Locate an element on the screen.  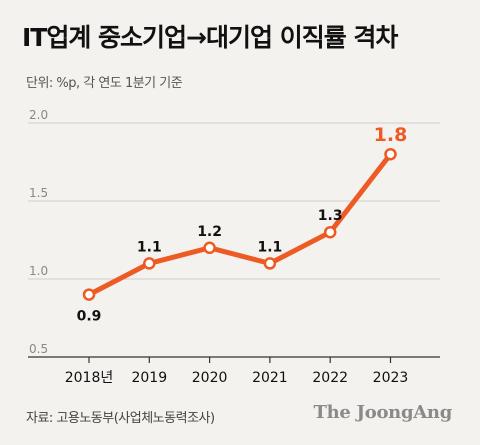
unit-note: 단위: %p, 각 연도 1분기 기준 is located at coordinates (104, 83).